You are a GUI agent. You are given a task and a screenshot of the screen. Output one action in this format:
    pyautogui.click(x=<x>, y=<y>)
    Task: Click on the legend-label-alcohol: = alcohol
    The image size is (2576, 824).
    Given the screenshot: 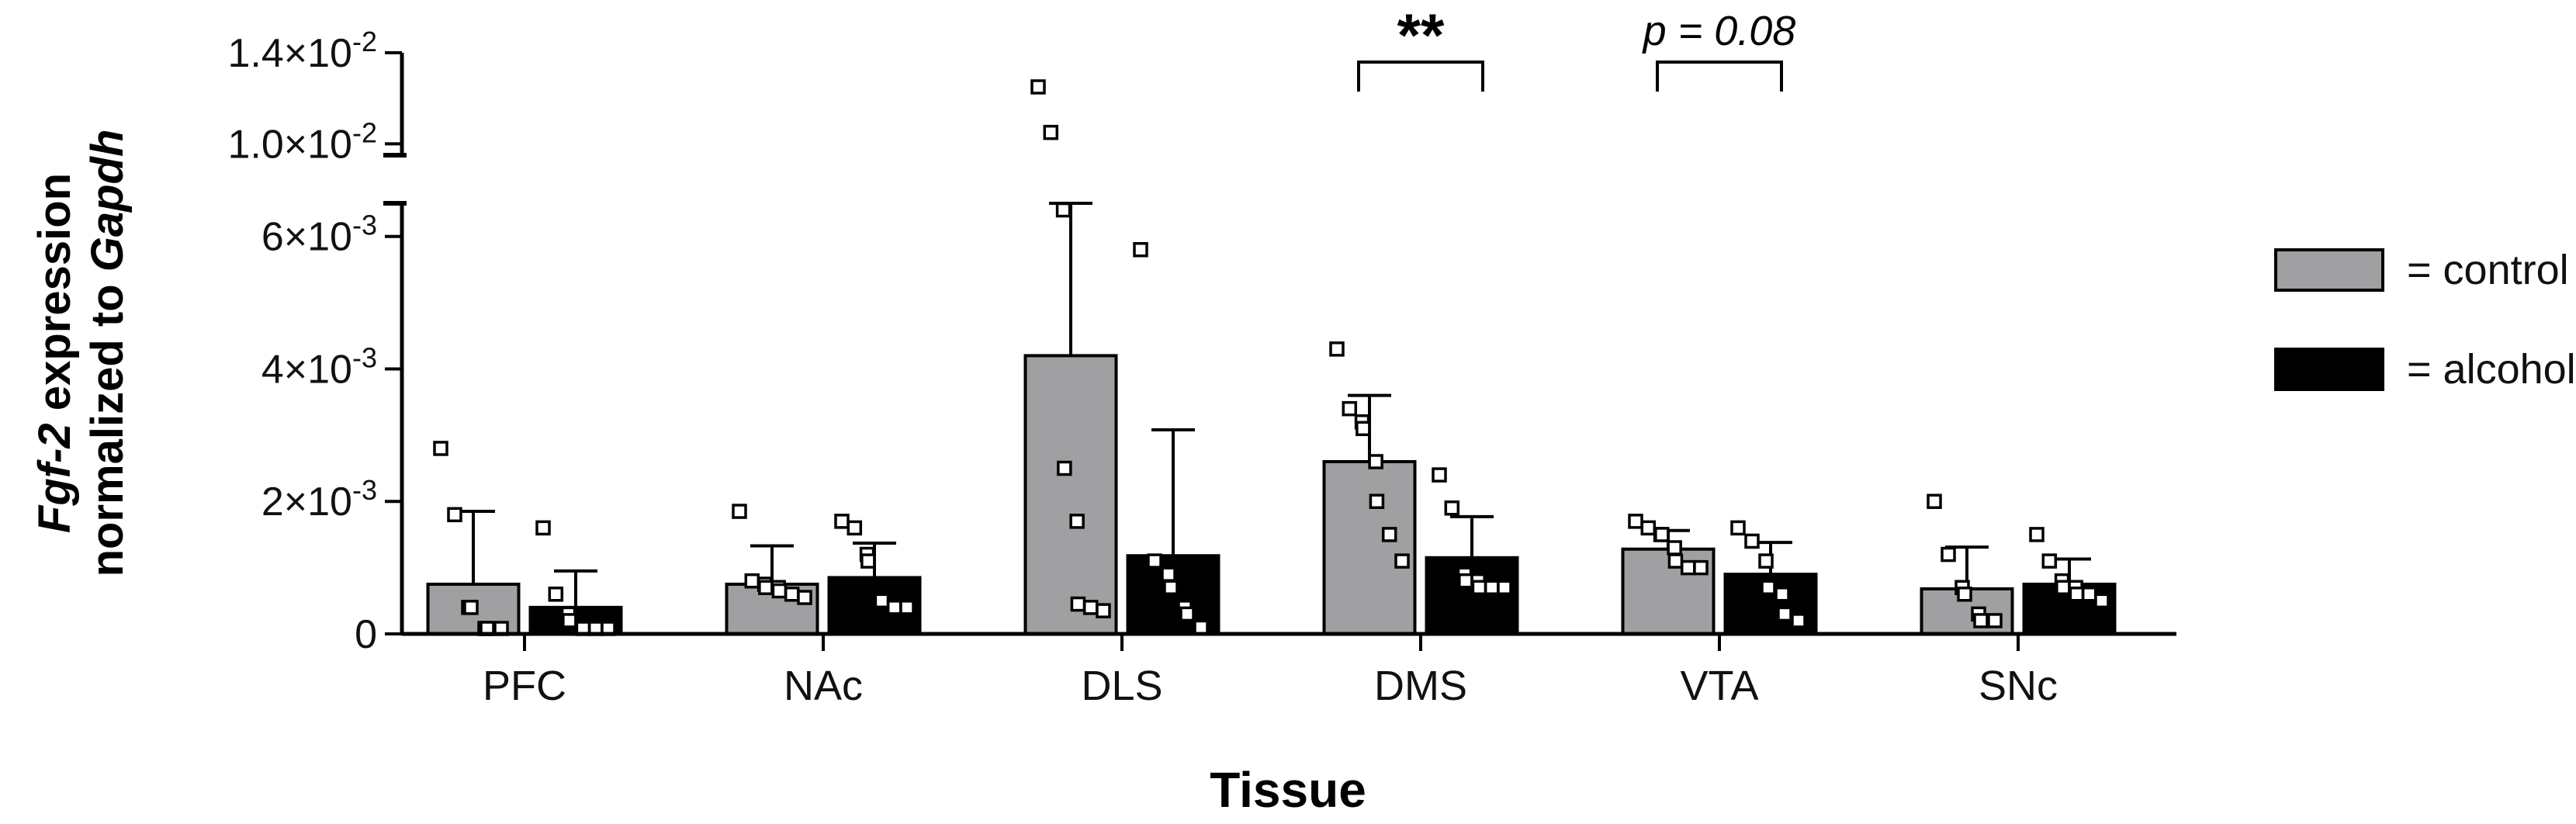 What is the action you would take?
    pyautogui.click(x=2491, y=369)
    